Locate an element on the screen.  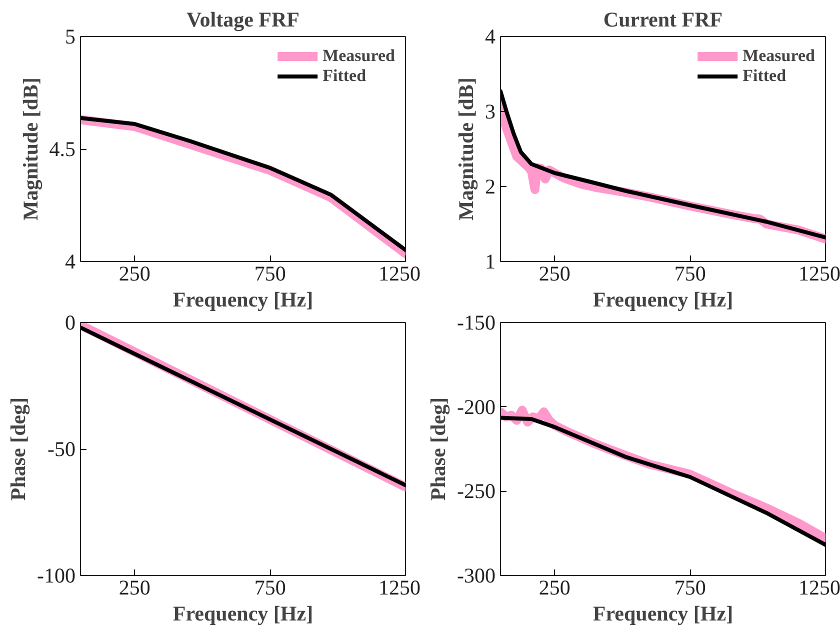
y-tick-label: -100 is located at coordinates (56, 576).